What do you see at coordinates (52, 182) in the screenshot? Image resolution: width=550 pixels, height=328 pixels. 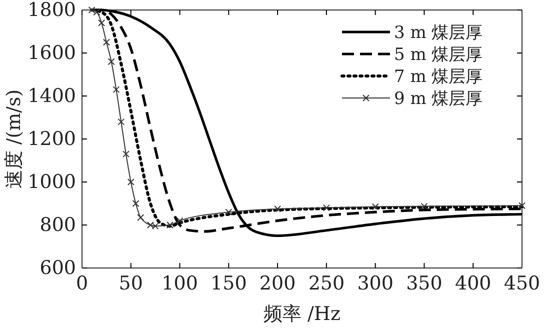 I see `y-tick-label: 1000` at bounding box center [52, 182].